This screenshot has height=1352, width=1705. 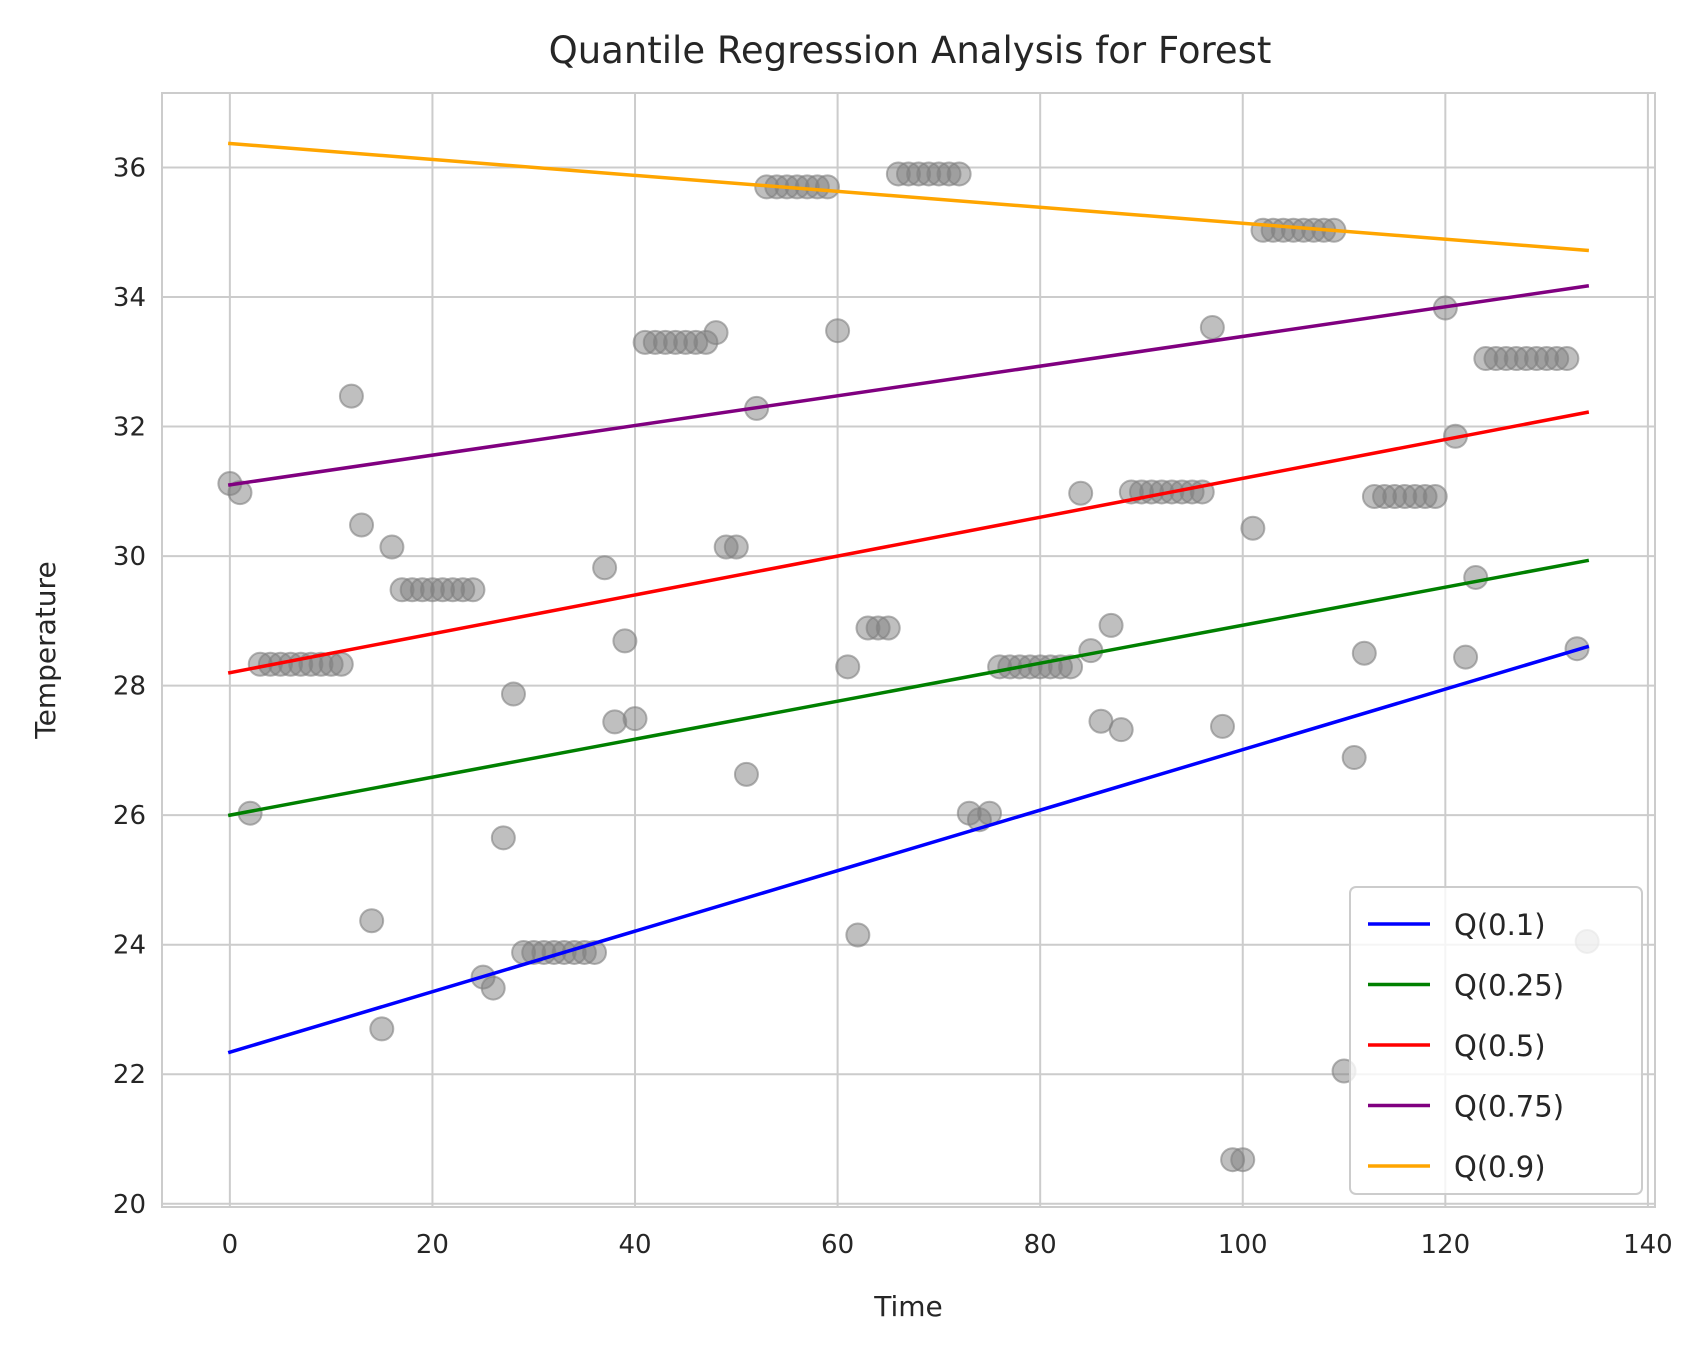 I want to click on y-tick-label: 24, so click(x=129, y=946).